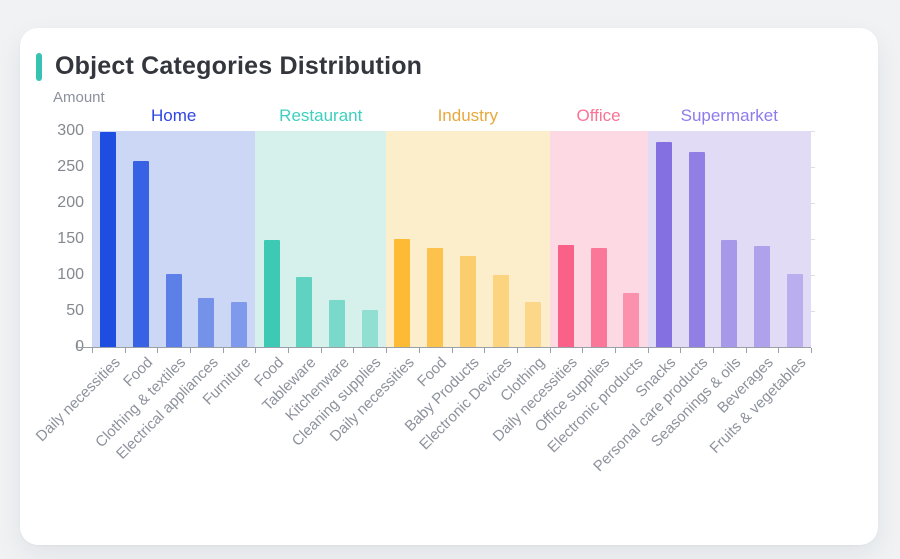 The width and height of the screenshot is (900, 559). What do you see at coordinates (468, 115) in the screenshot?
I see `group-label-industry: Industry` at bounding box center [468, 115].